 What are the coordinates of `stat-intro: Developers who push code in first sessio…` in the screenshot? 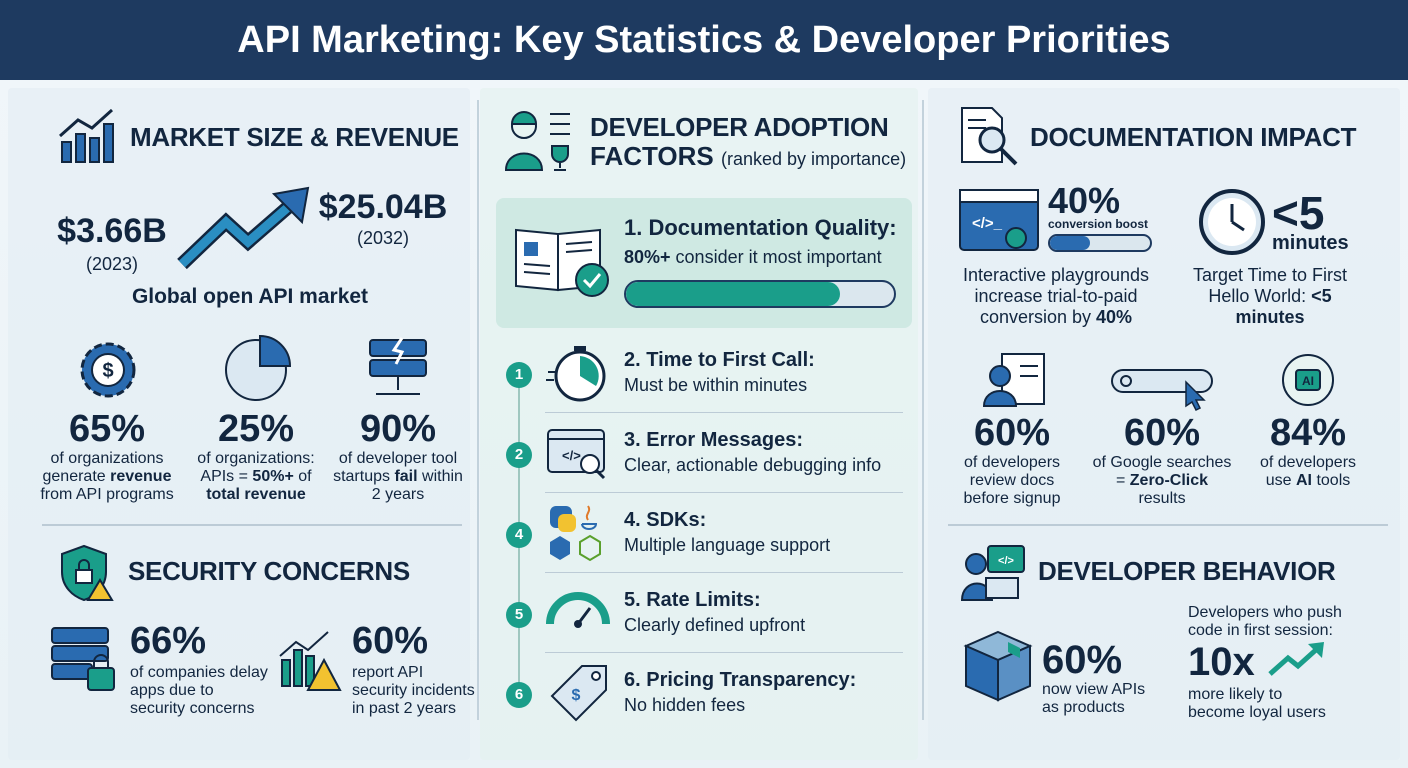 It's located at (1265, 621).